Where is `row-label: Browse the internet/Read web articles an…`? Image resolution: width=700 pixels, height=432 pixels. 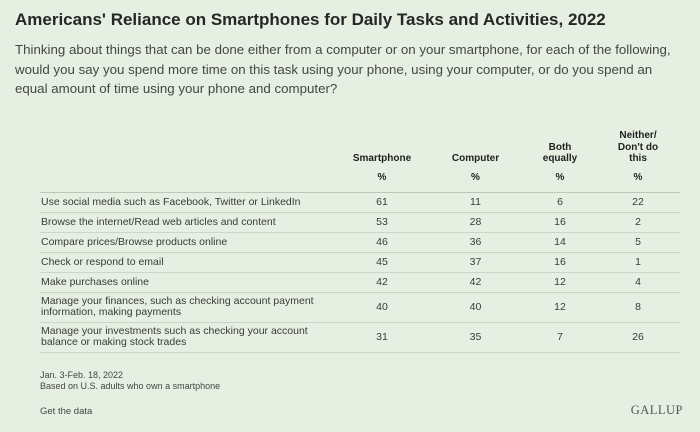
row-label: Browse the internet/Read web articles an… is located at coordinates (188, 222).